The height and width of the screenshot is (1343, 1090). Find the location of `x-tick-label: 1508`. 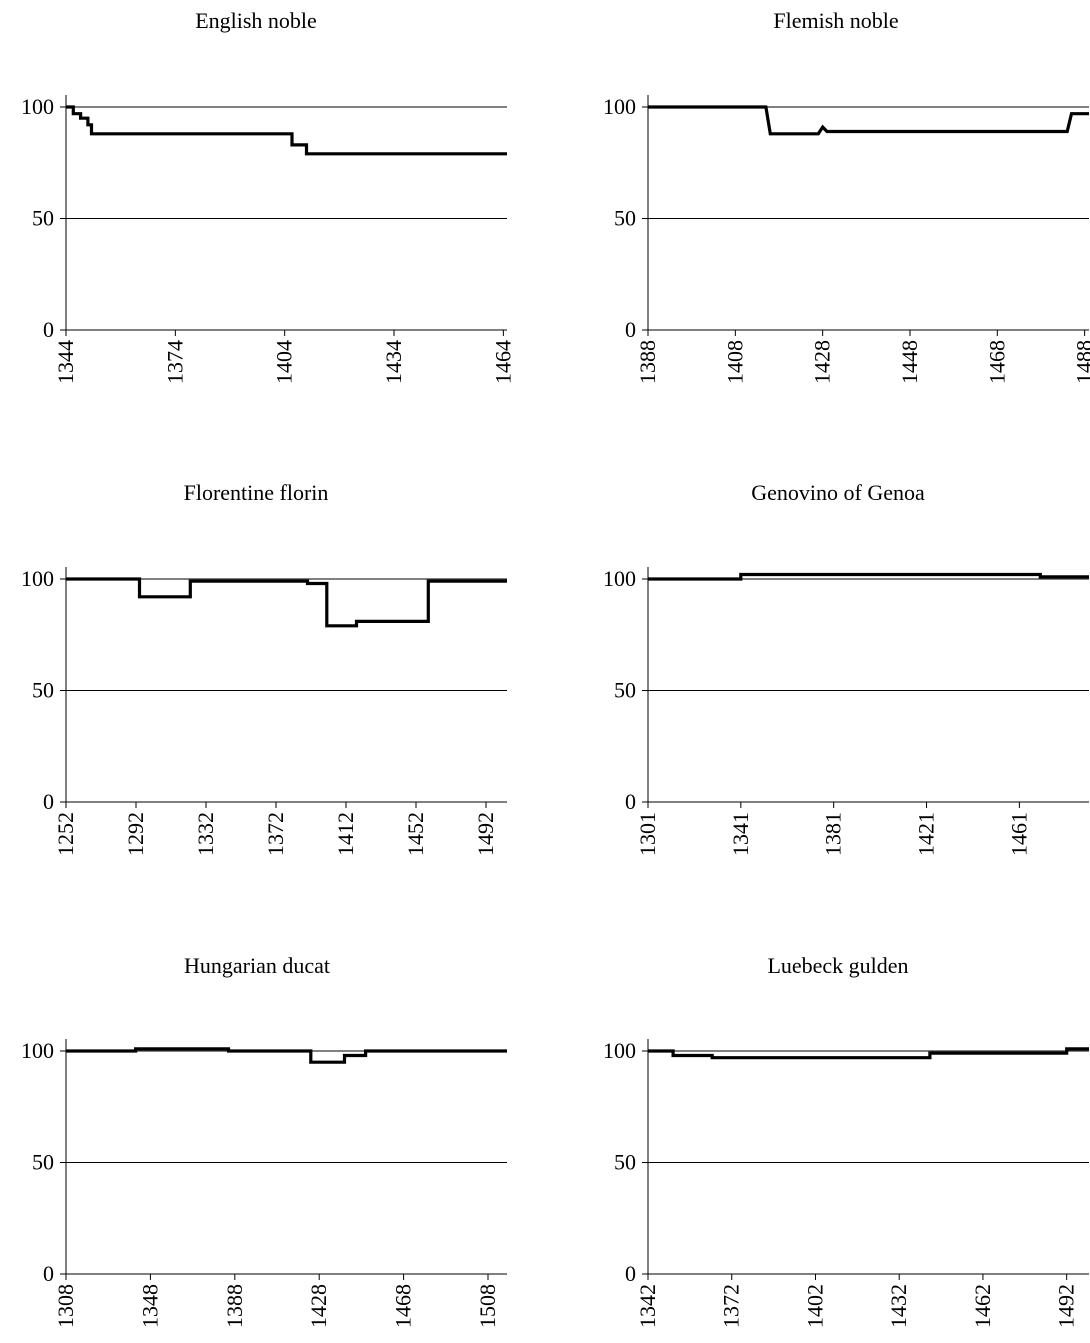

x-tick-label: 1508 is located at coordinates (487, 1306).